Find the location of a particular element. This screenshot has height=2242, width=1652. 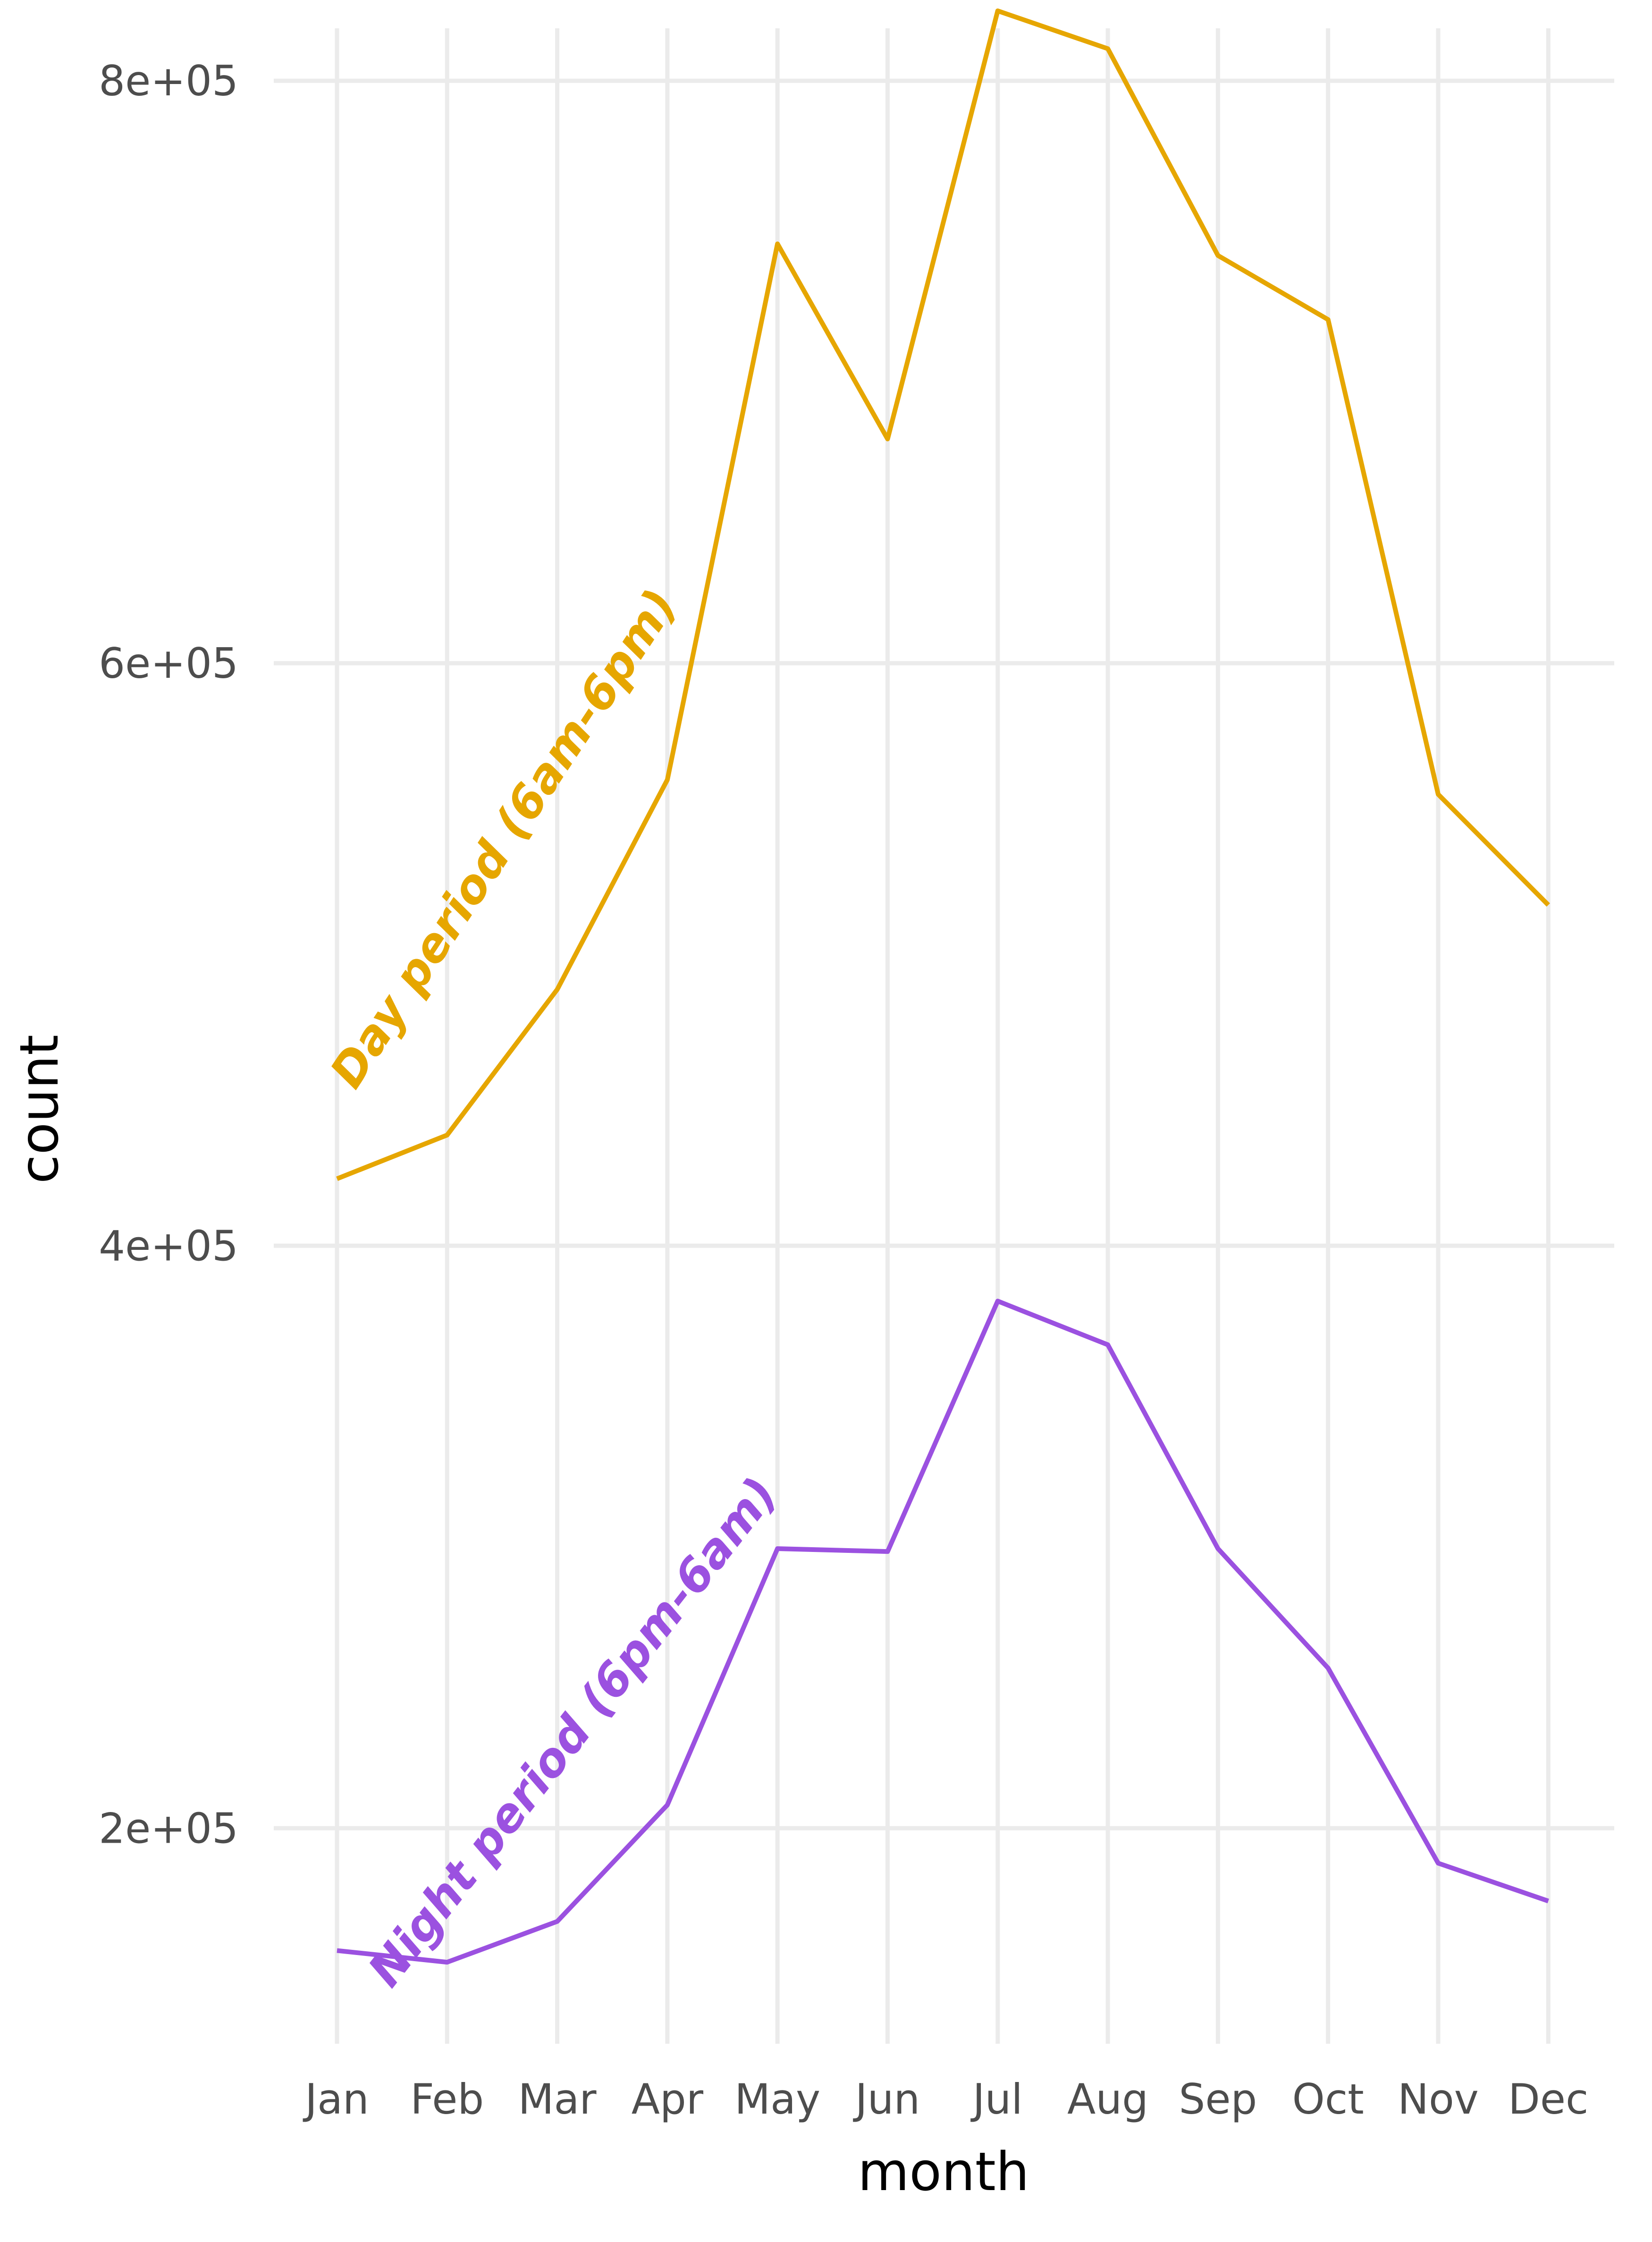

x-tick-label: Aug is located at coordinates (1107, 2099).